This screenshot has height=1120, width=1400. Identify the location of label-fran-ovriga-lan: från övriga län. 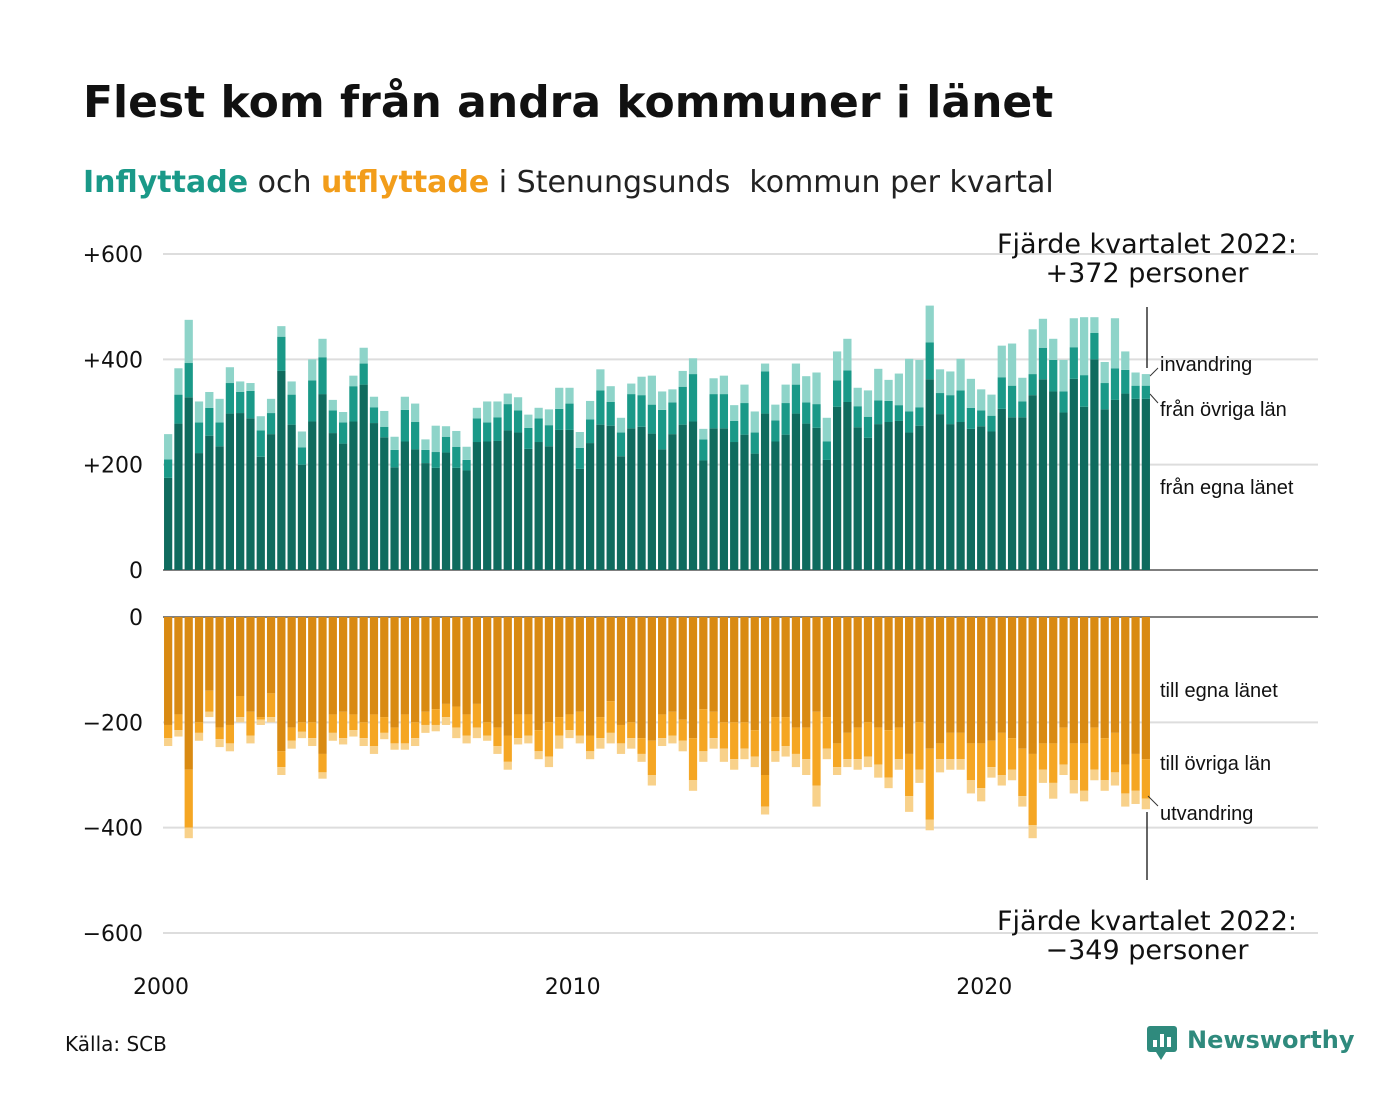
(1223, 410).